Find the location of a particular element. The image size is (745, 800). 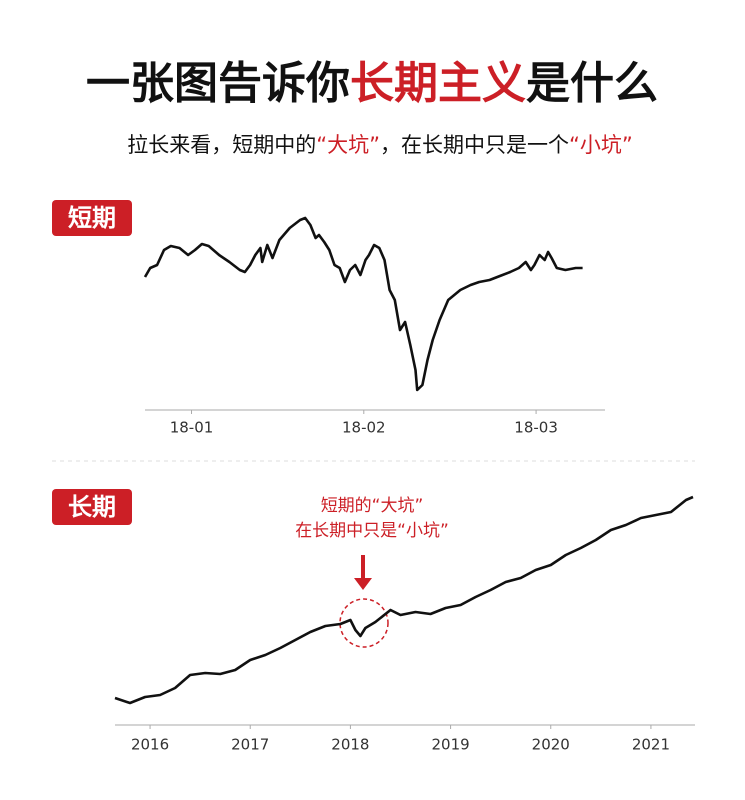

x-tick-label: 2018 is located at coordinates (350, 745).